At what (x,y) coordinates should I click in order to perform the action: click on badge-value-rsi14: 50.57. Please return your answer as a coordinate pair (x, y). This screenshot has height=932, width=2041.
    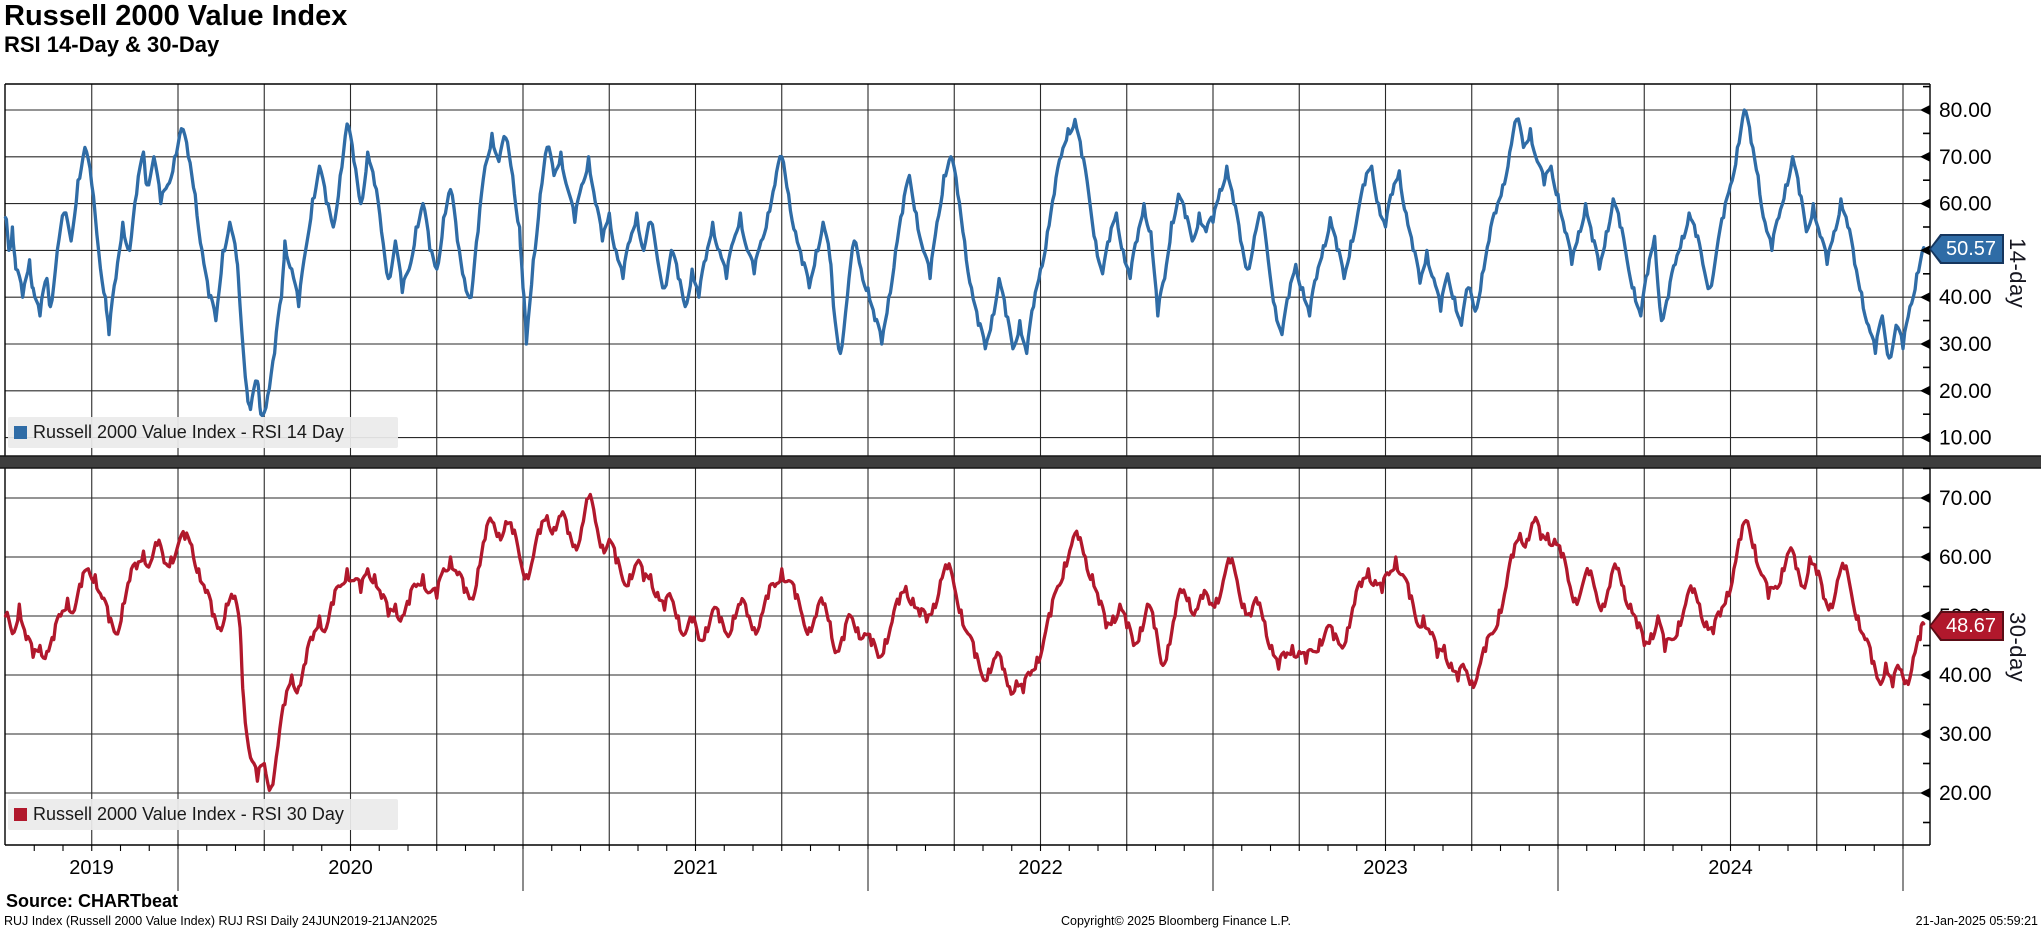
    Looking at the image, I should click on (1966, 249).